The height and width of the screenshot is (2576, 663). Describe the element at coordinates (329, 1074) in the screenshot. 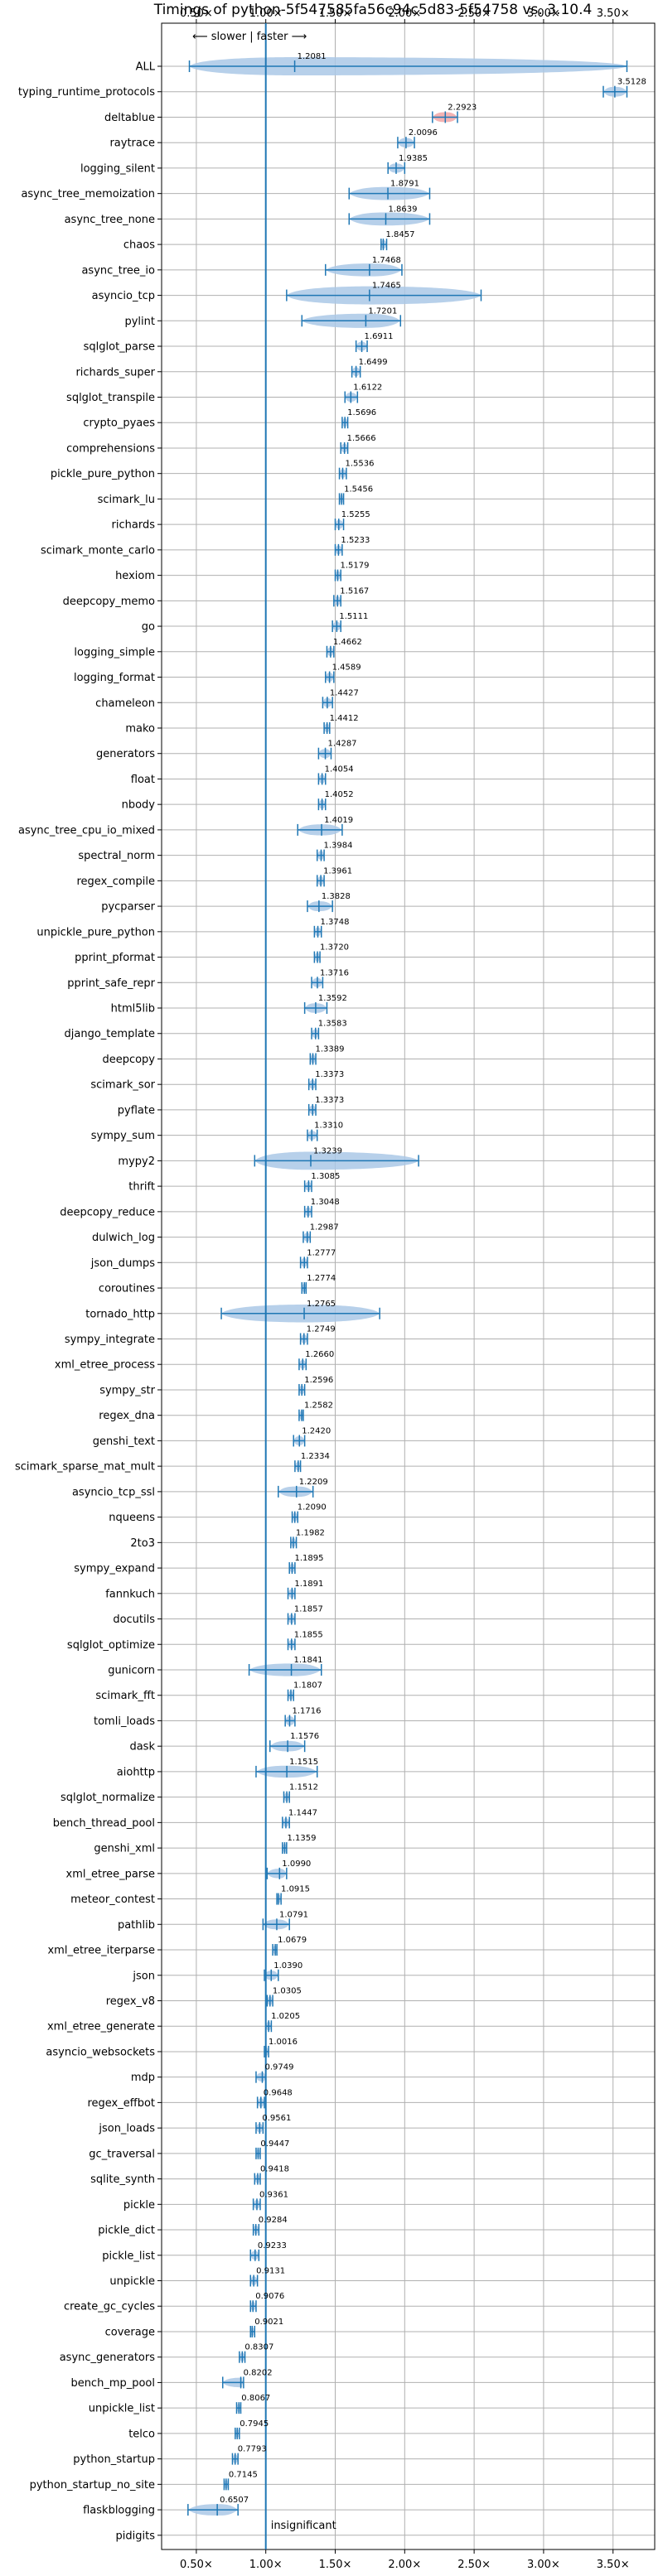

I see `value-label: 1.3373` at that location.